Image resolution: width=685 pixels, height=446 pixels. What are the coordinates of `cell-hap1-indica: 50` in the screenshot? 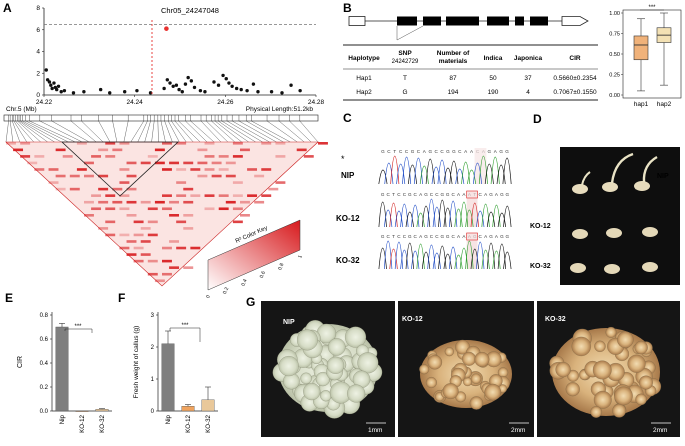 It's located at (493, 78).